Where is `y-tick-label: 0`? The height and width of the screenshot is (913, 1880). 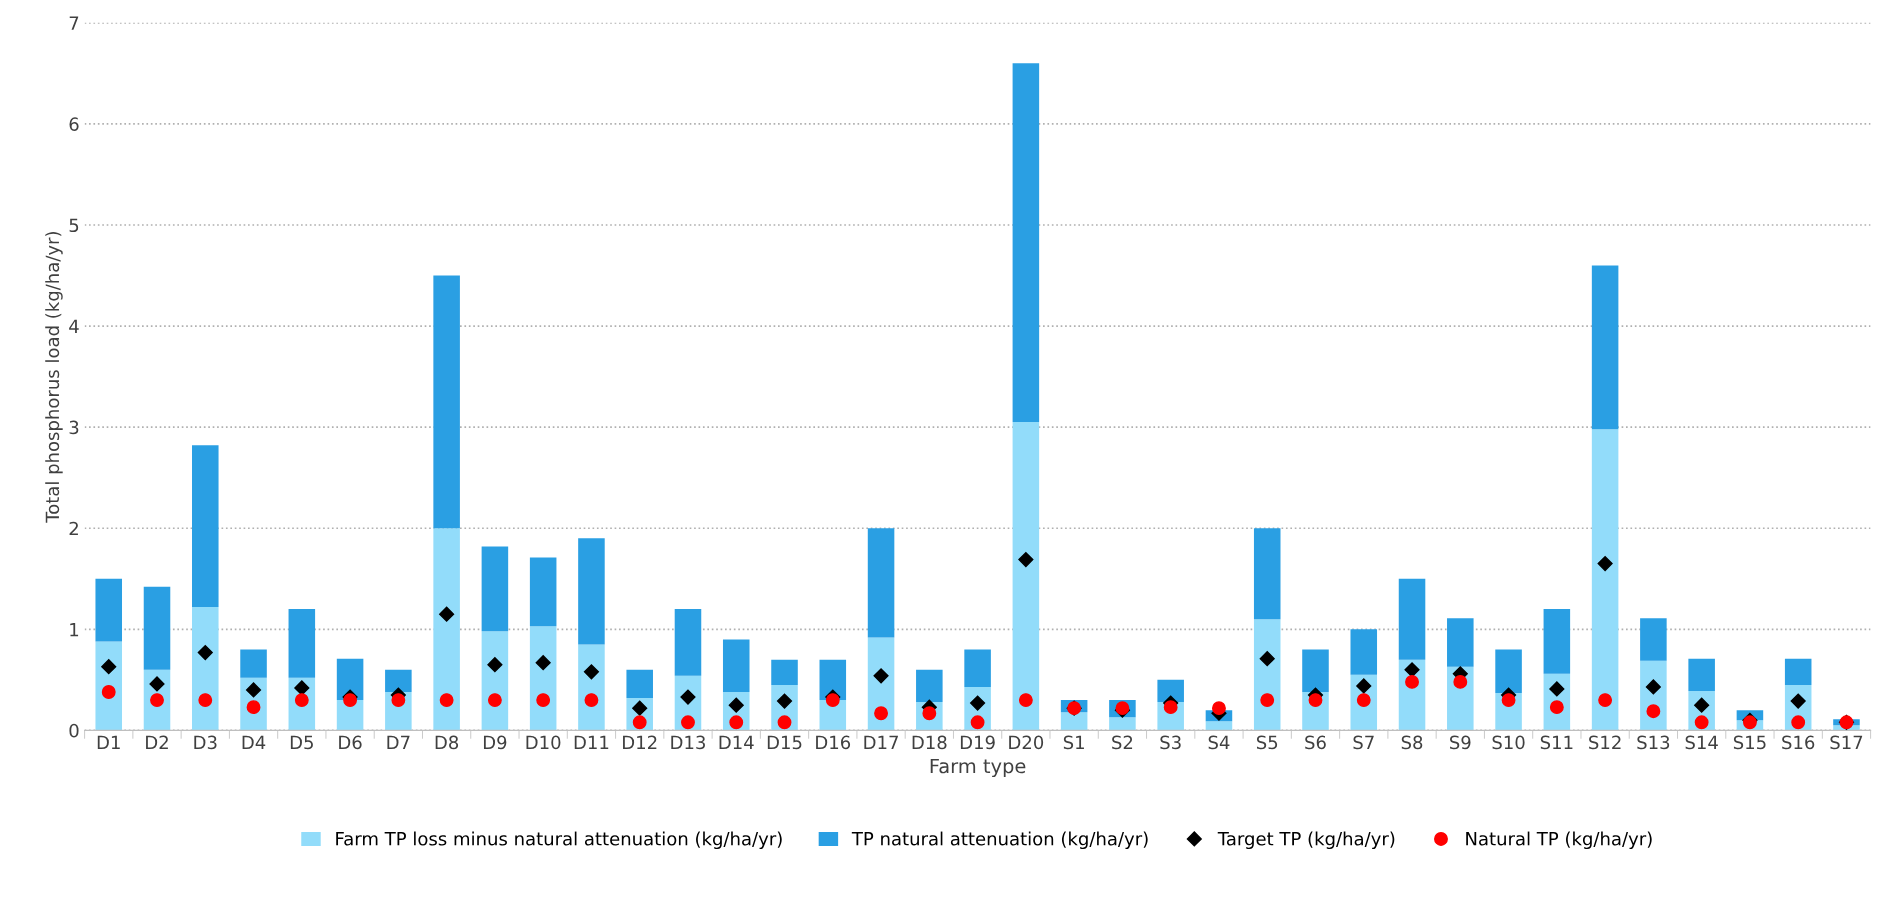
y-tick-label: 0 is located at coordinates (74, 730).